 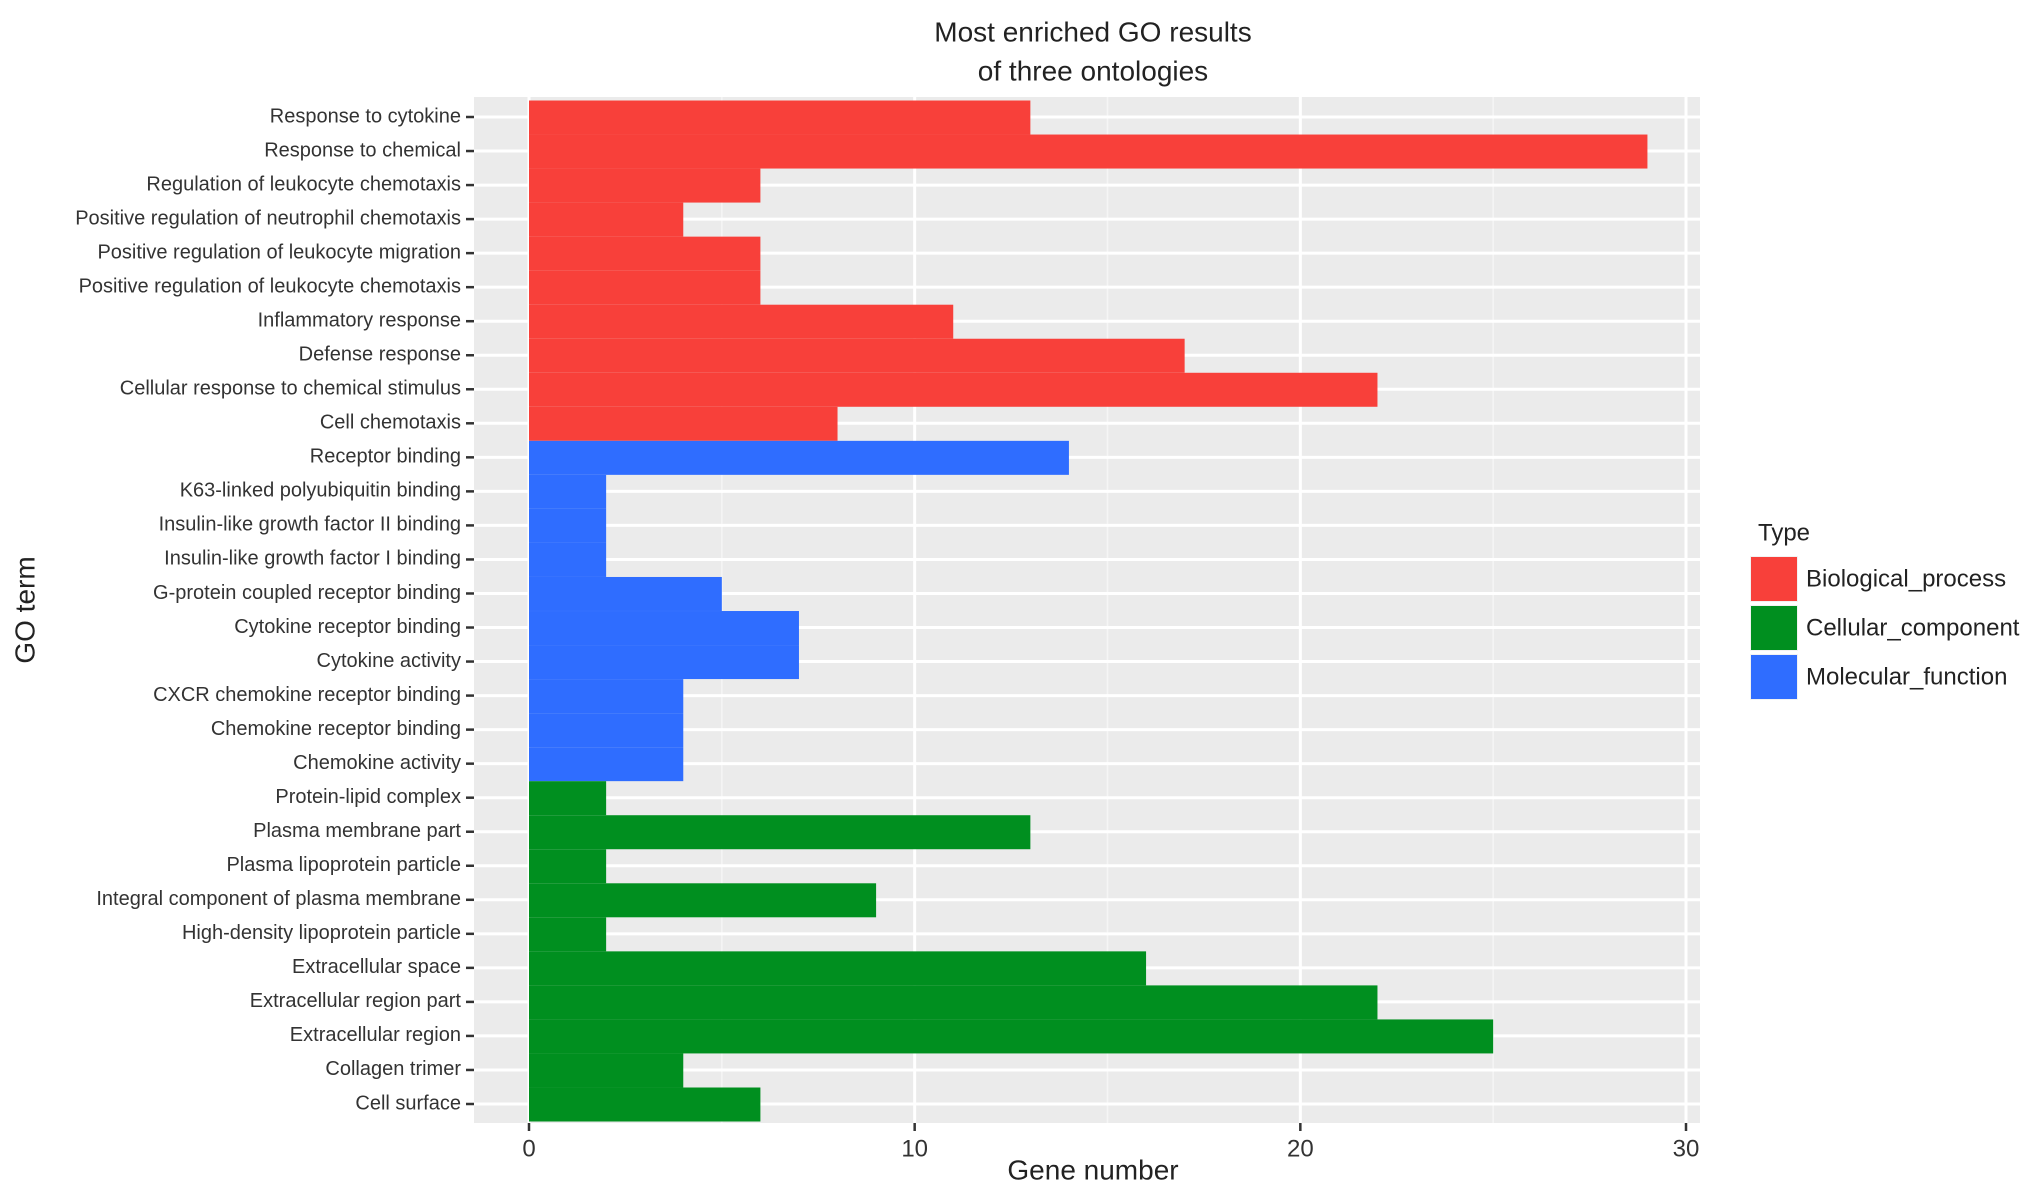 I want to click on y-tick-label: G-protein coupled receptor binding, so click(x=307, y=593).